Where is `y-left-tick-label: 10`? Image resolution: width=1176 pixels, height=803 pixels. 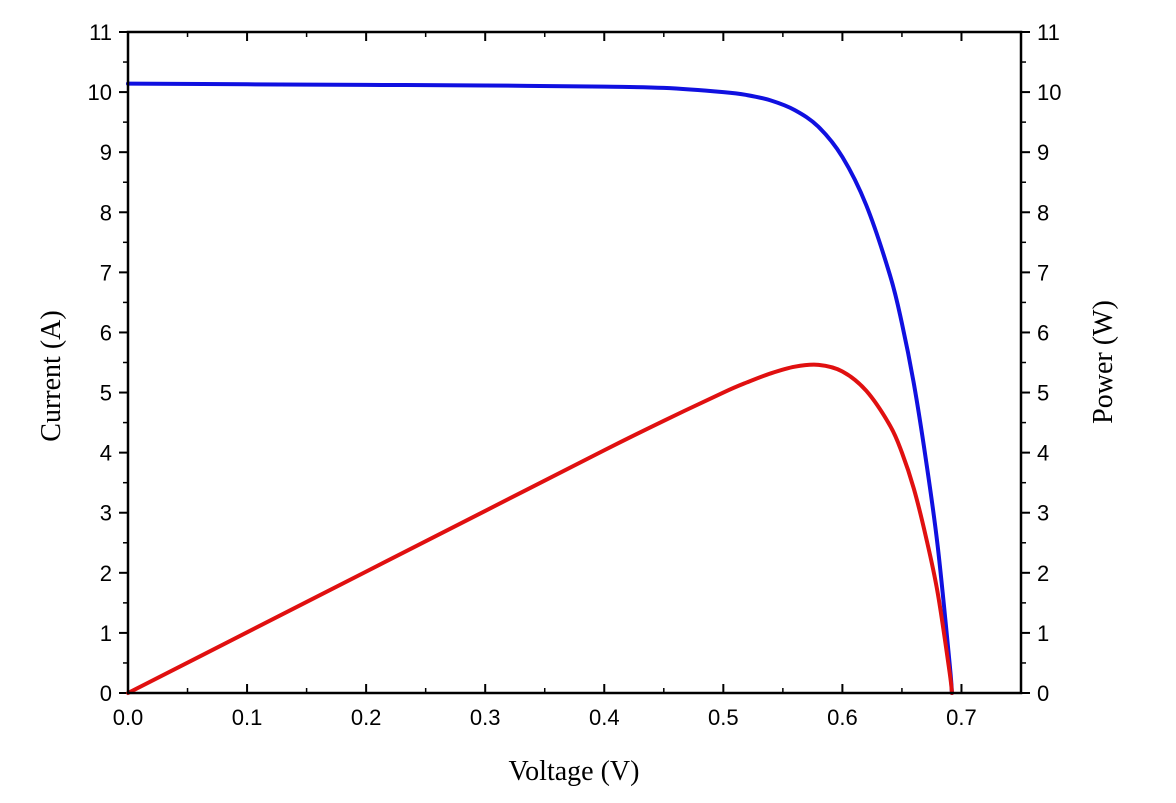
y-left-tick-label: 10 is located at coordinates (100, 92).